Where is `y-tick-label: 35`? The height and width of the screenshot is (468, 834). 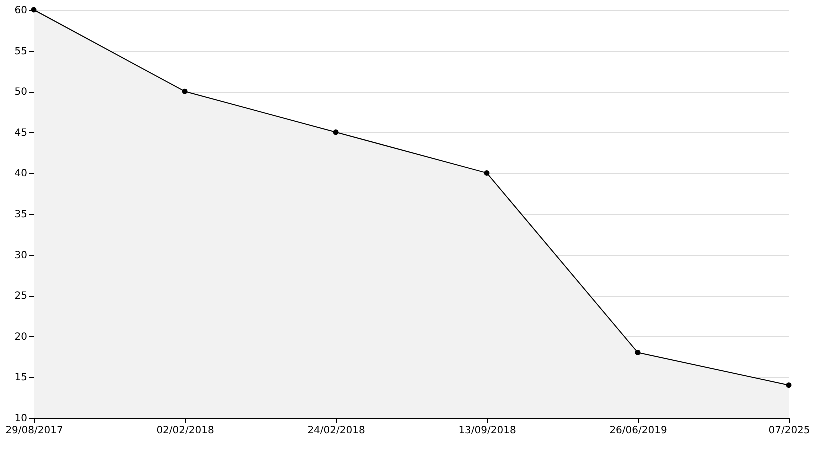
y-tick-label: 35 is located at coordinates (21, 215).